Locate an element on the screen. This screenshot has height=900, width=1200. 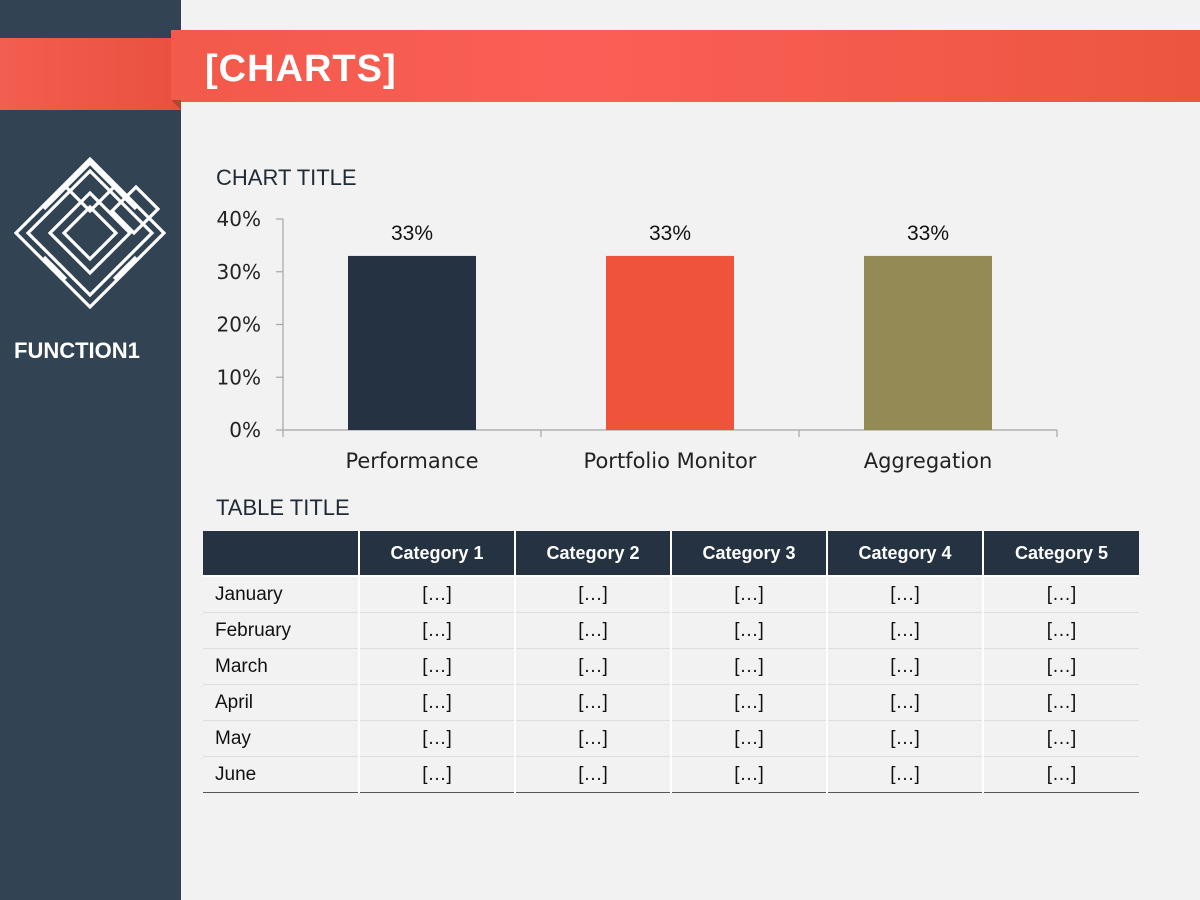
y-tick-label: 0% is located at coordinates (245, 430).